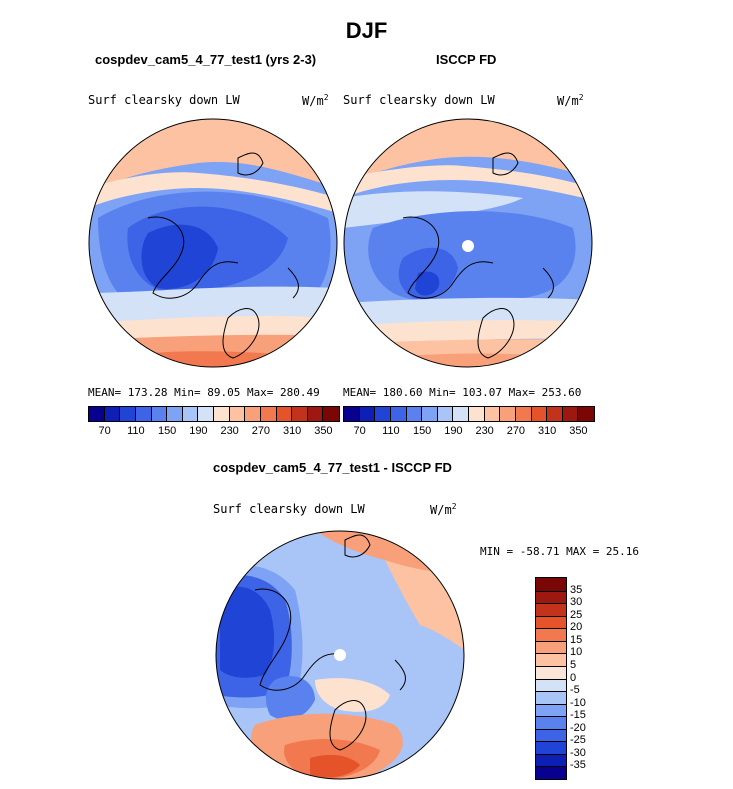 The image size is (733, 789). Describe the element at coordinates (330, 642) in the screenshot. I see `diff-coastlines` at that location.